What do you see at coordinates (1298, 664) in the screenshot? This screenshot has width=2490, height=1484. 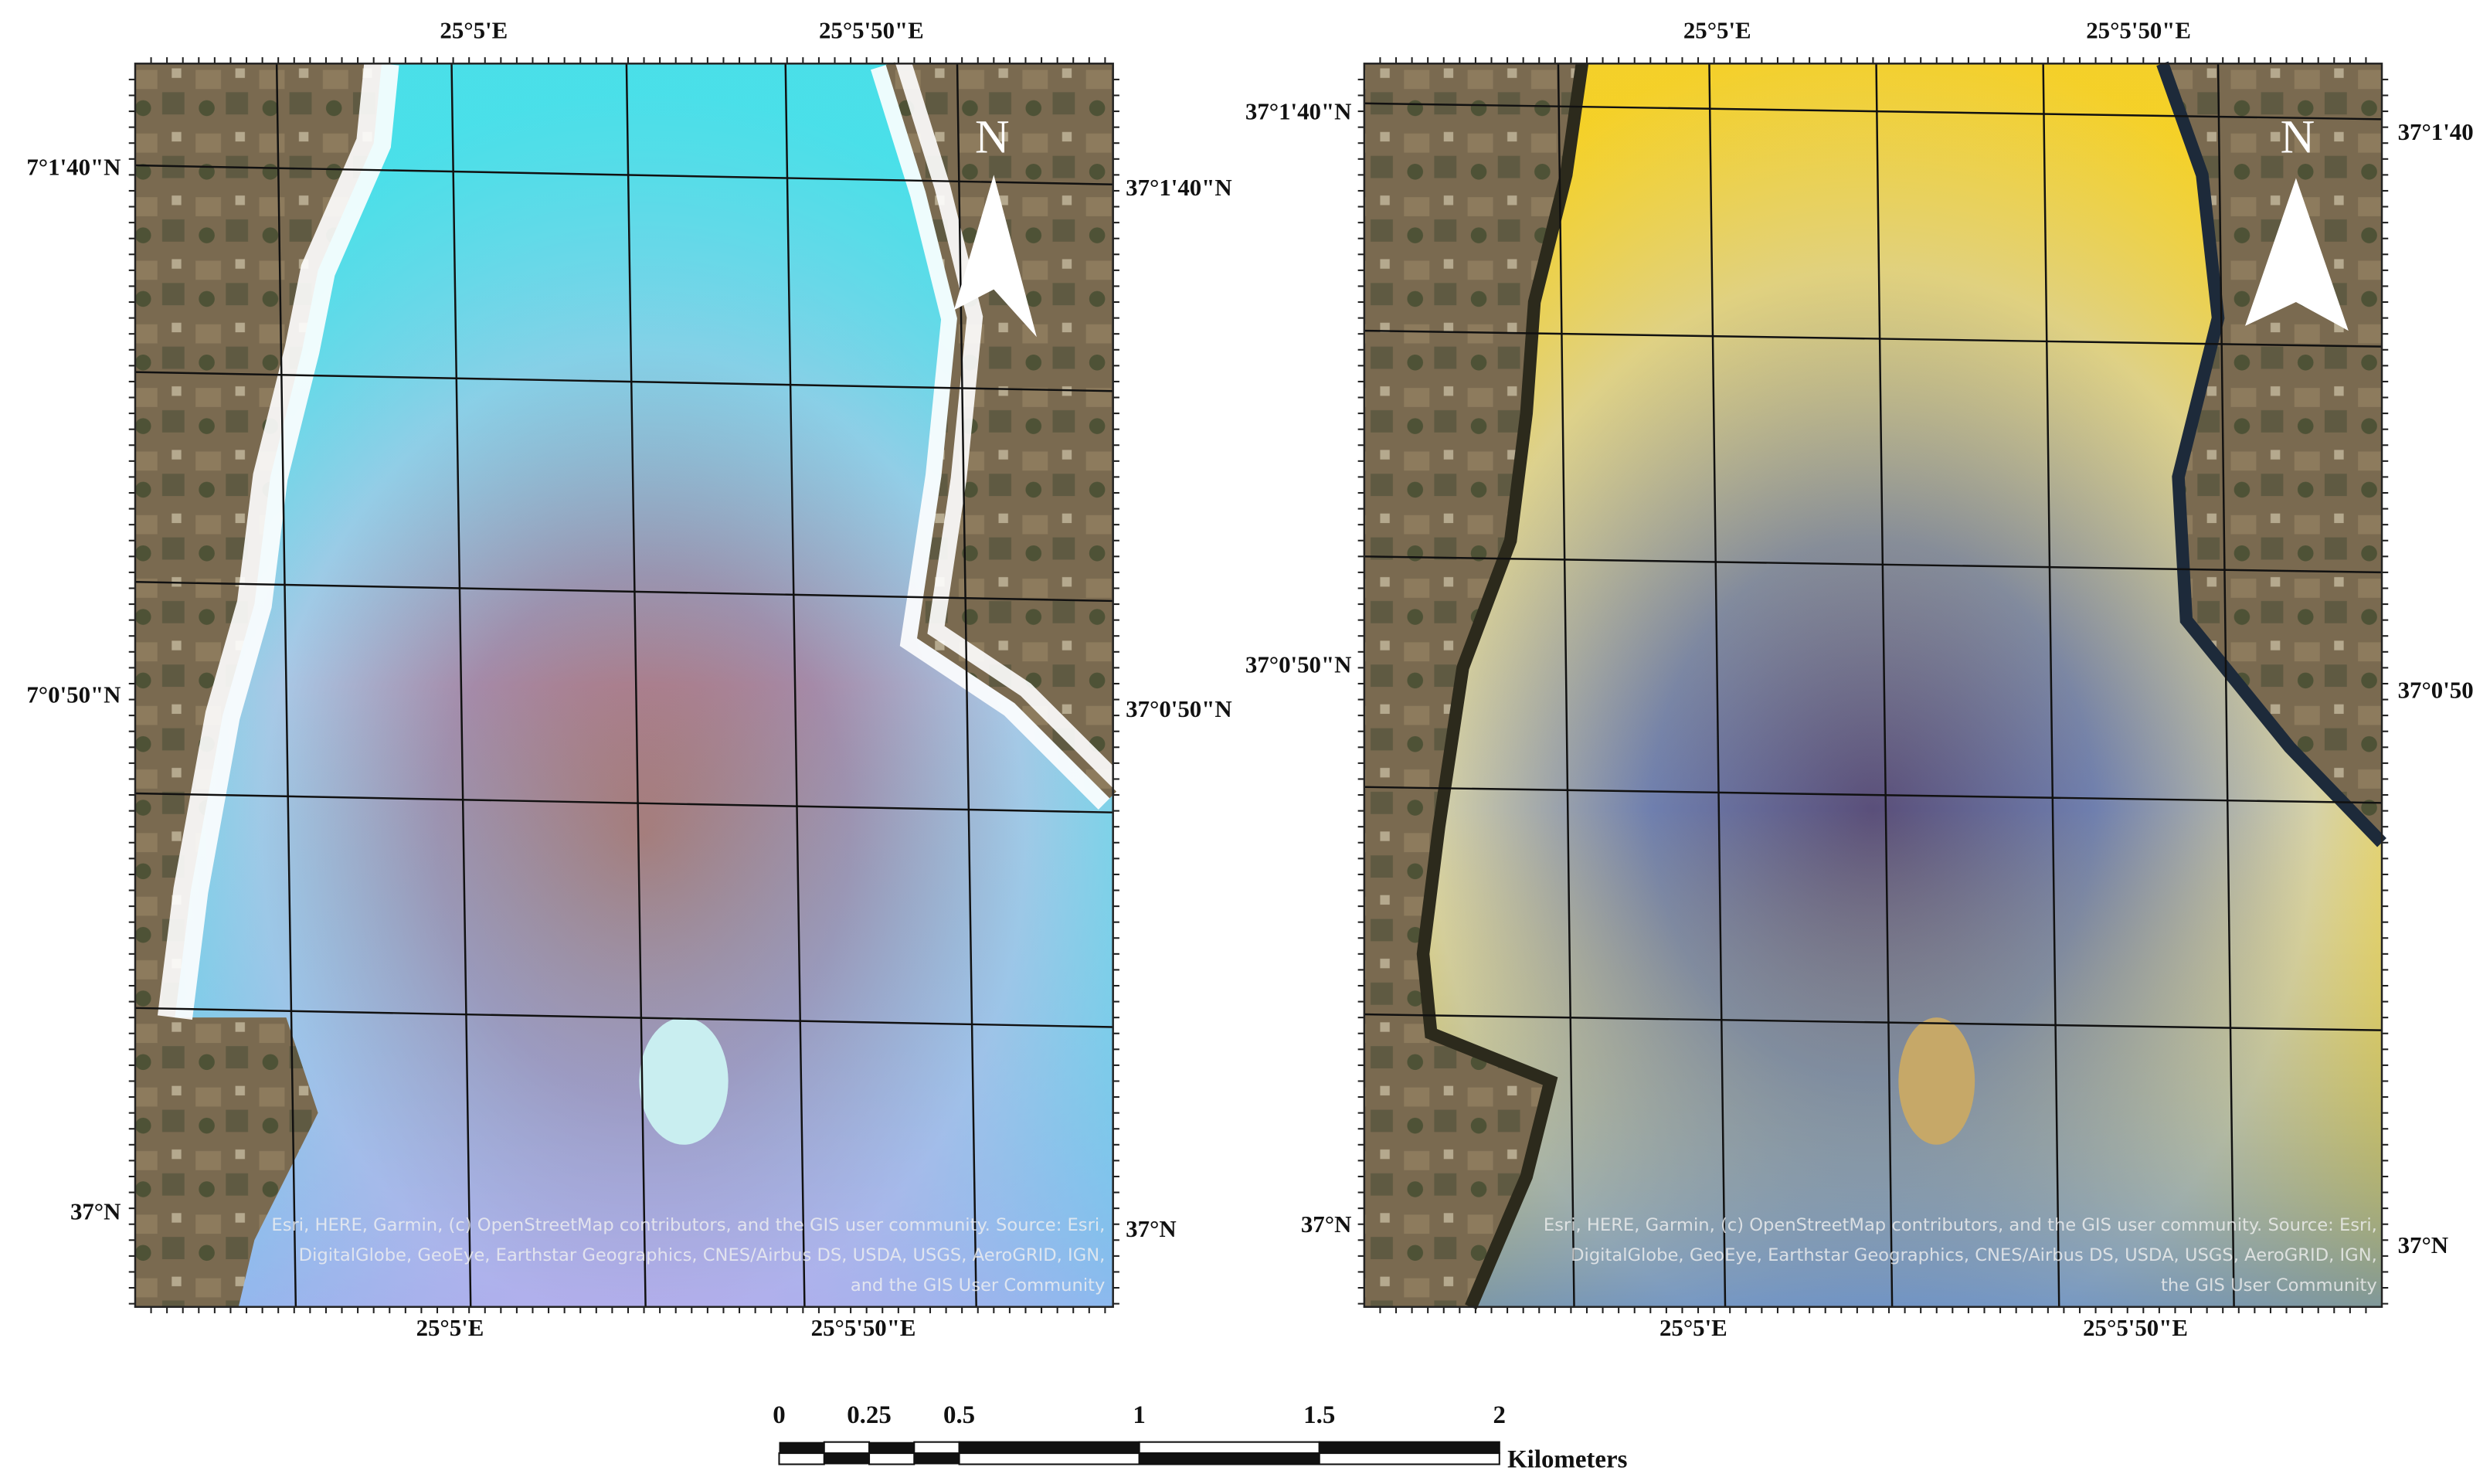 I see `left-label: 37°0'50"N` at bounding box center [1298, 664].